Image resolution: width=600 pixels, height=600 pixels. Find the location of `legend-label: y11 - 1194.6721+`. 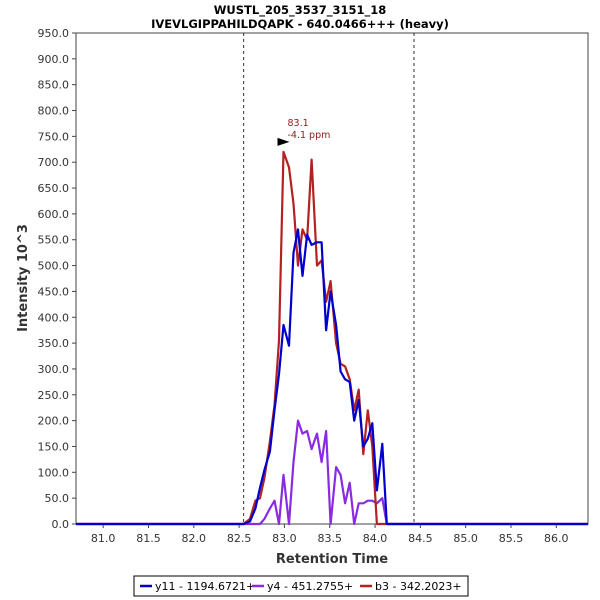

legend-label: y11 - 1194.6721+ is located at coordinates (205, 586).